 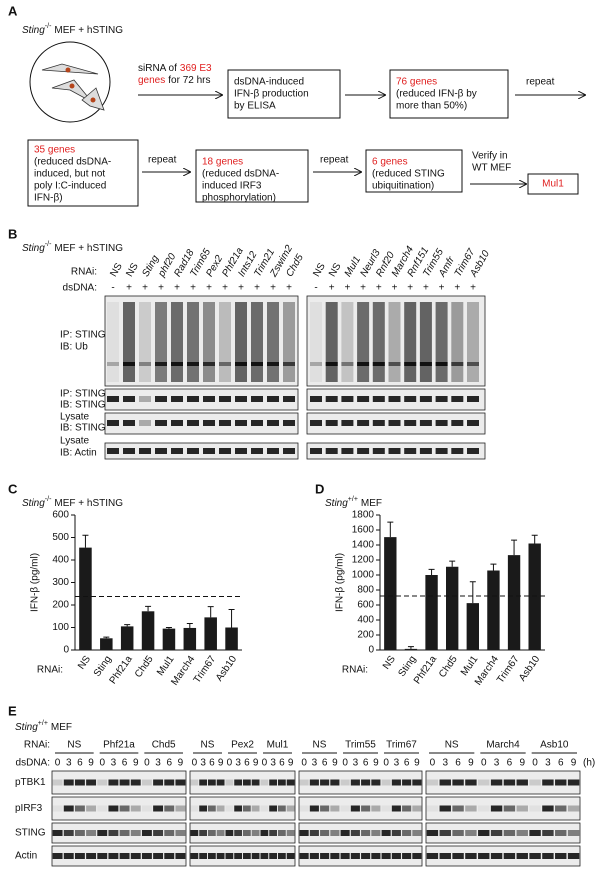 I want to click on blot-label: IP: STING, so click(x=83, y=394).